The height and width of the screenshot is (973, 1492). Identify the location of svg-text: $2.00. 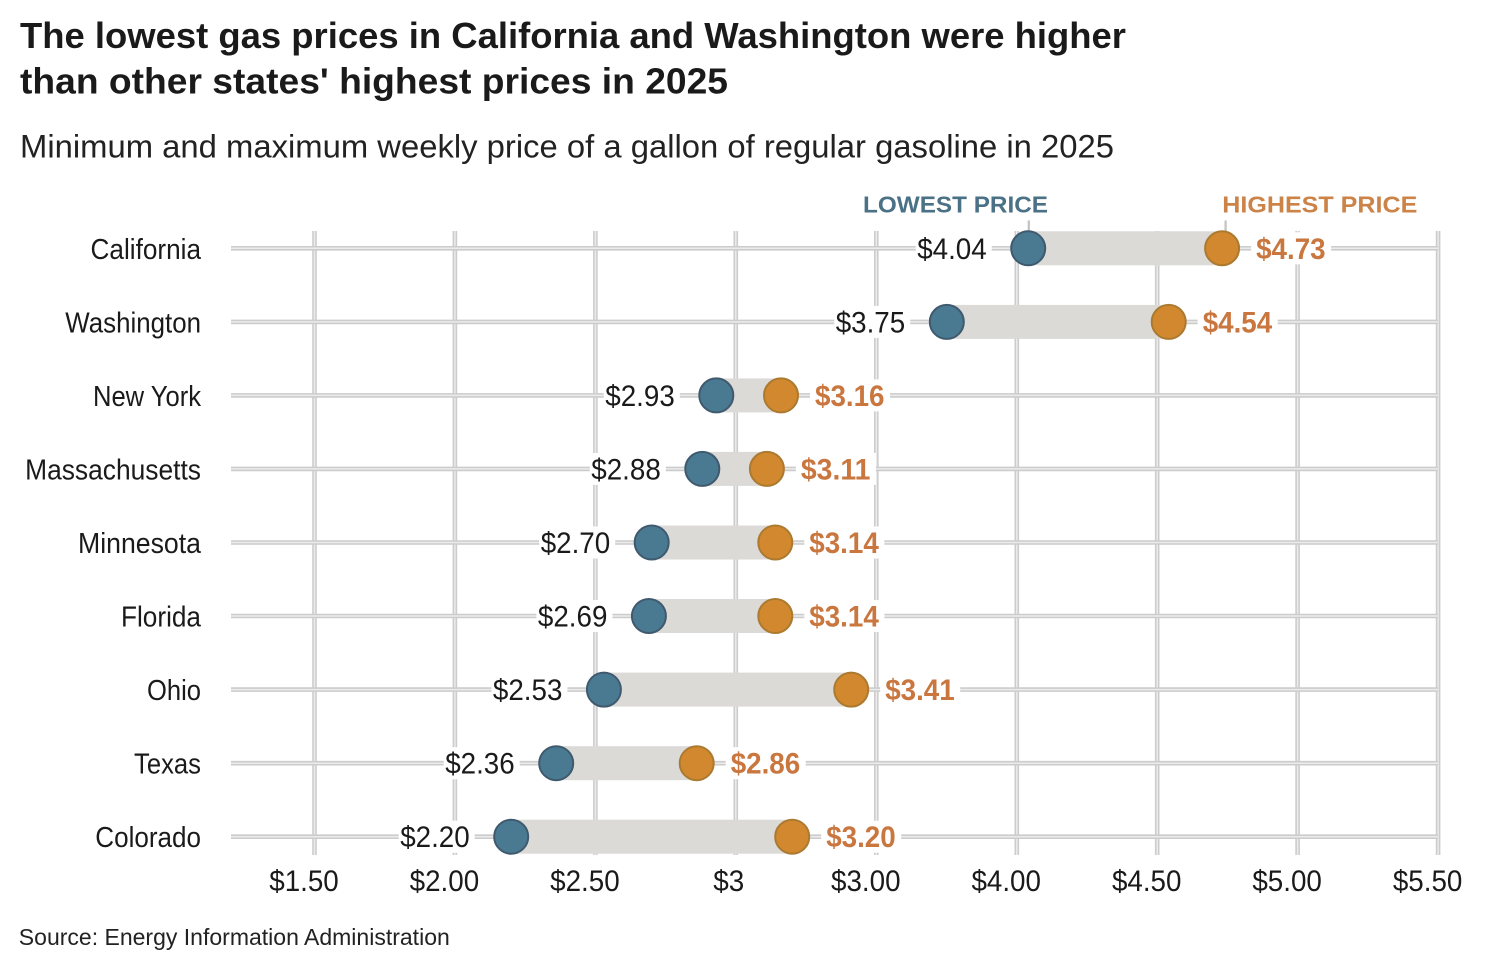
(445, 881).